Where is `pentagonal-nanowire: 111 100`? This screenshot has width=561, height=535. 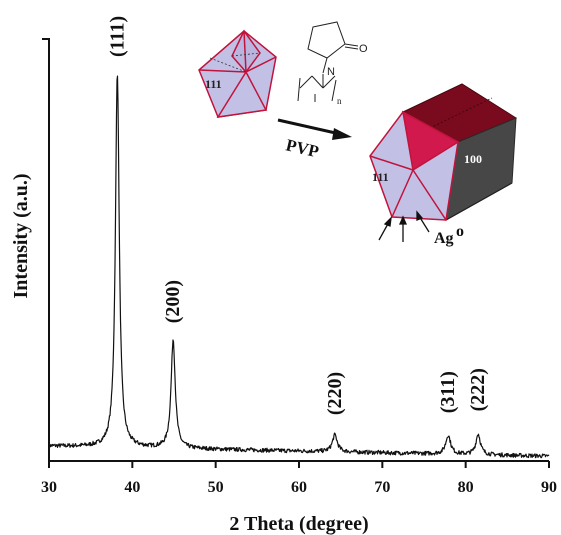 pentagonal-nanowire: 111 100 is located at coordinates (443, 152).